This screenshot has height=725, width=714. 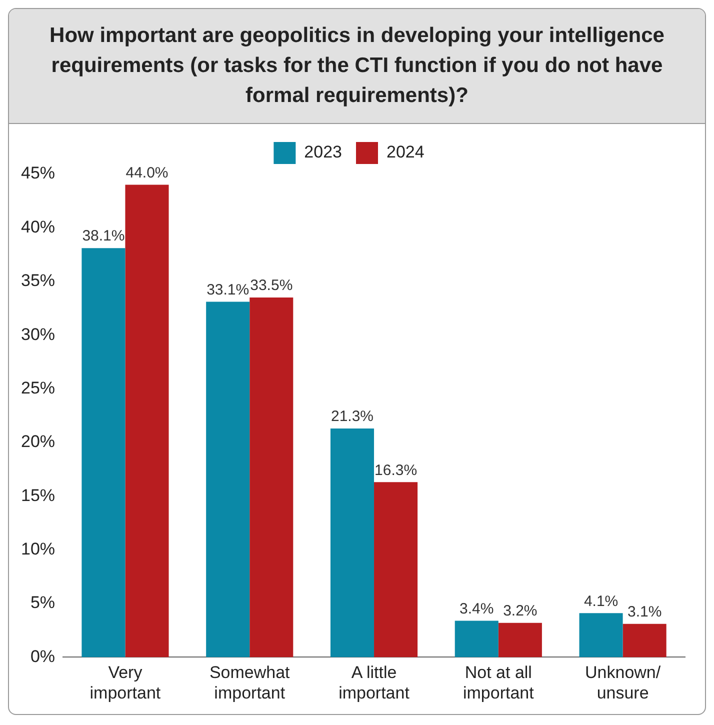 I want to click on y-tick-label: 20%, so click(x=38, y=442).